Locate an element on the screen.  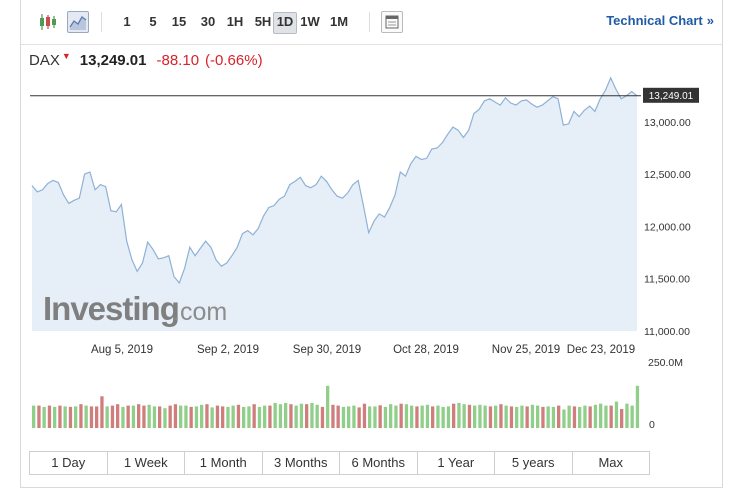
range-max-button: Max is located at coordinates (611, 462).